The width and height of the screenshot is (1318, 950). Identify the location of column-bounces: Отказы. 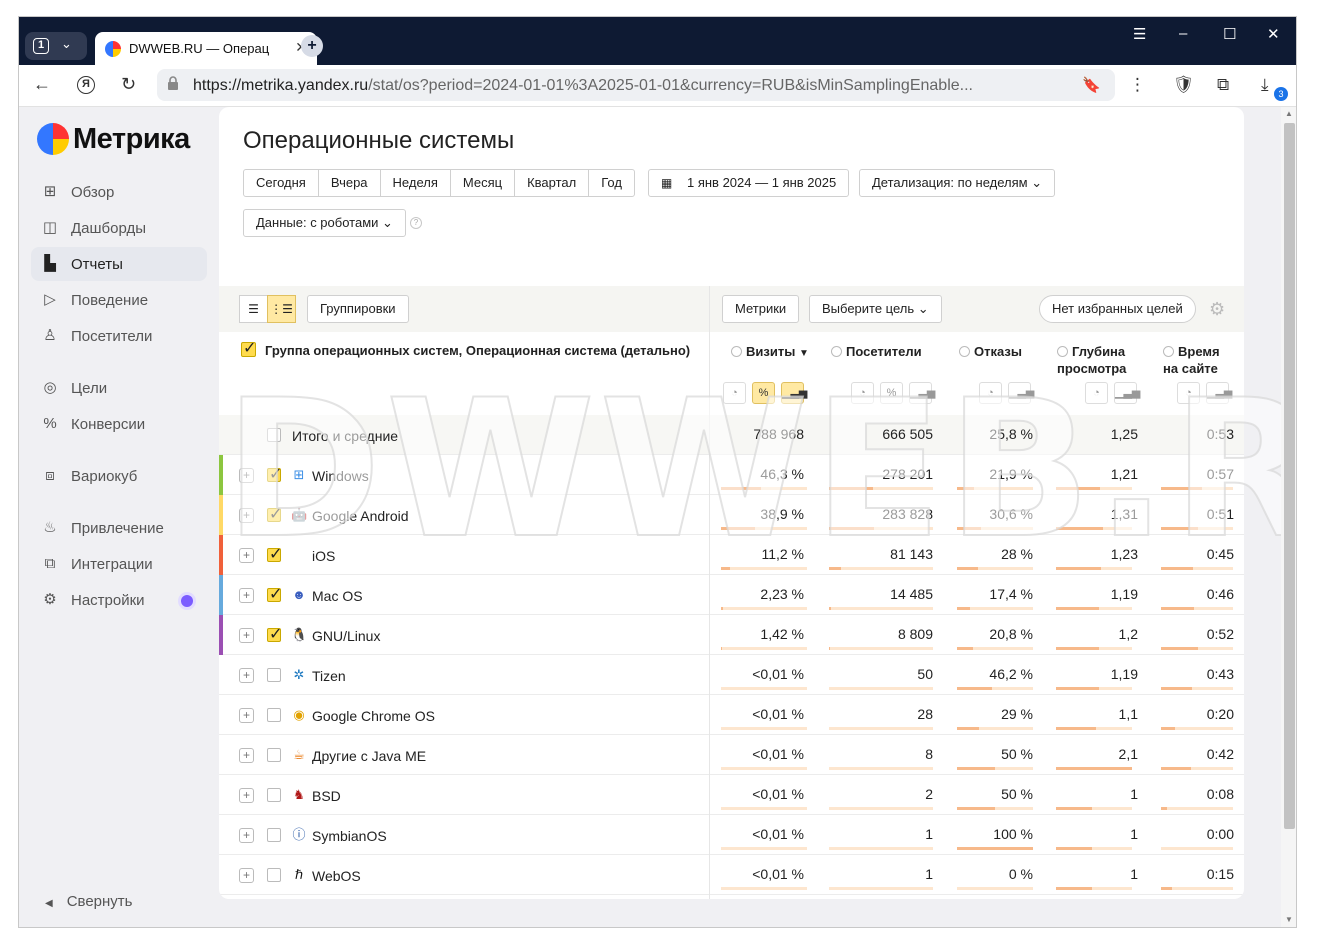
(990, 351).